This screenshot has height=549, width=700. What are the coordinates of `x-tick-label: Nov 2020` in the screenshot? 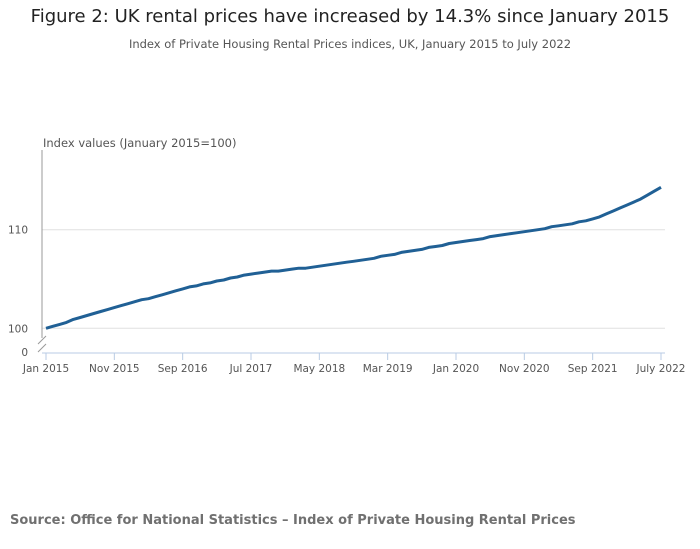 It's located at (524, 369).